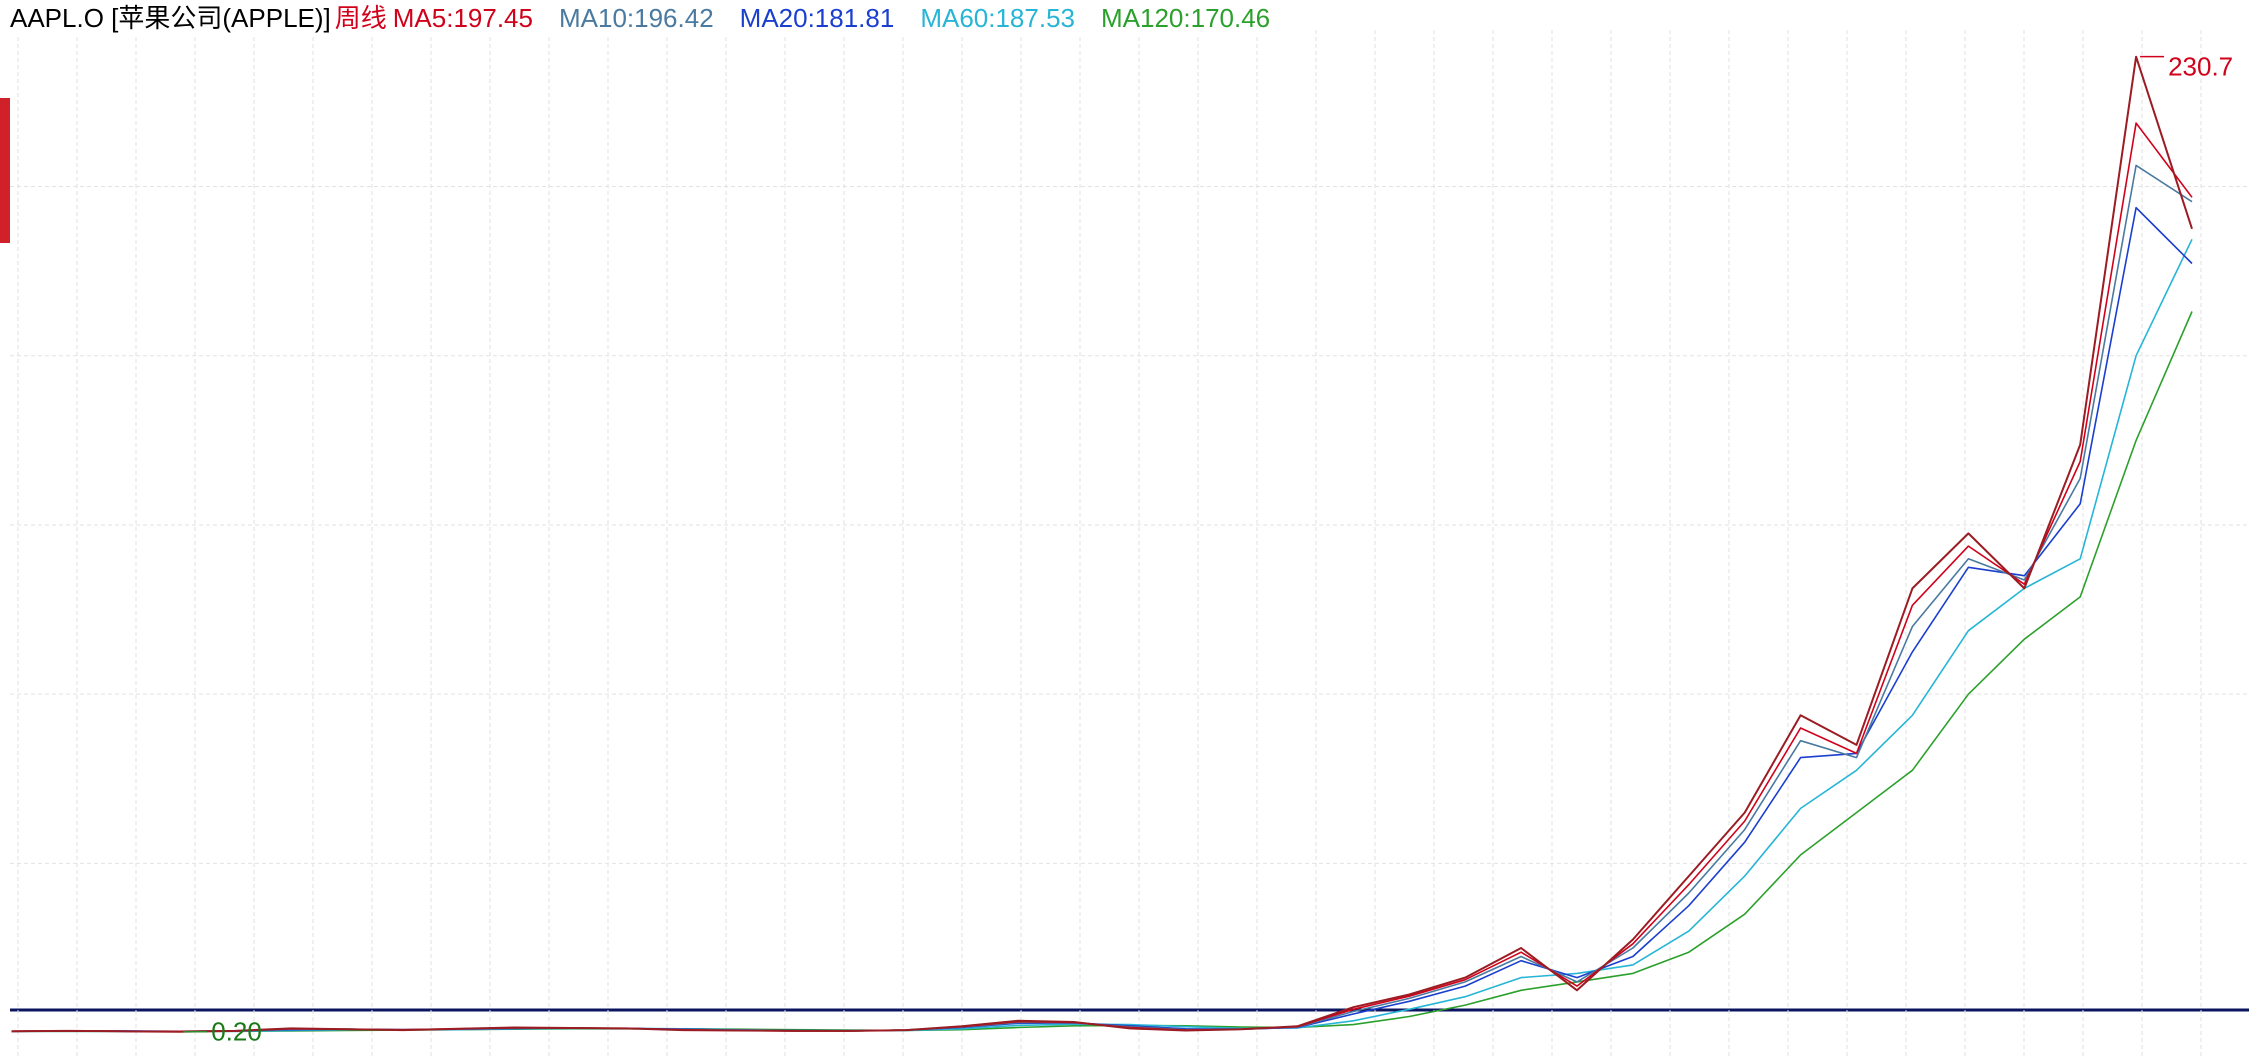  Describe the element at coordinates (1186, 18) in the screenshot. I see `legend-entry: MA120:170.46` at that location.